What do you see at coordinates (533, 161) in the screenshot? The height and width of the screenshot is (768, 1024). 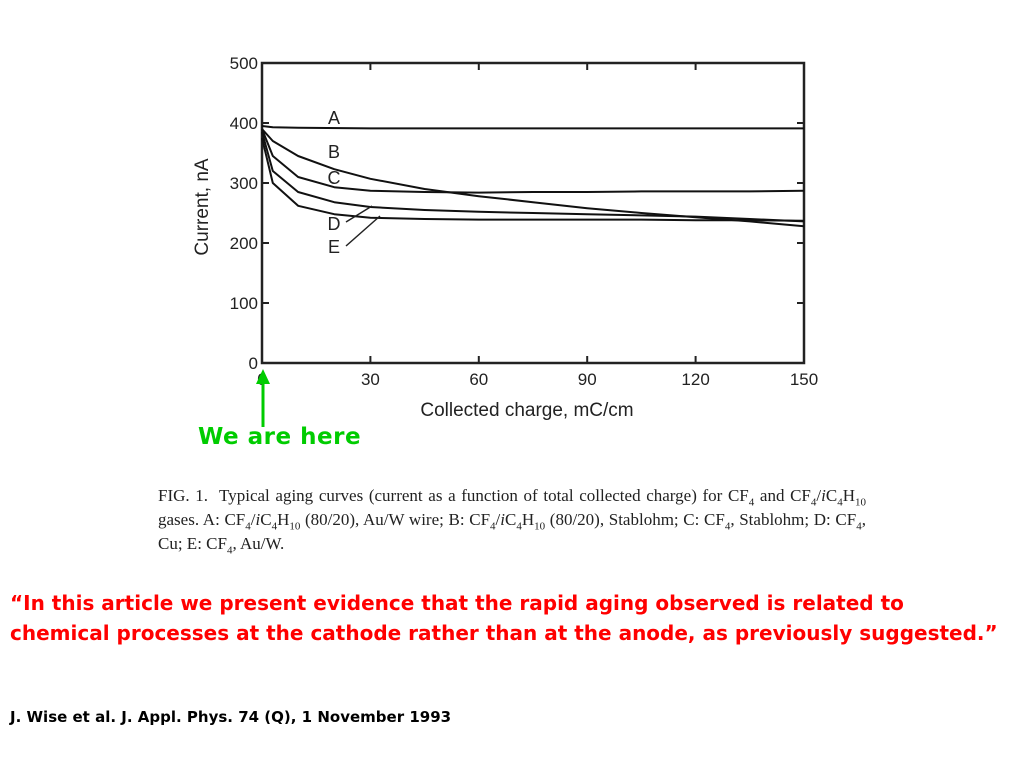 I see `series-line-c` at bounding box center [533, 161].